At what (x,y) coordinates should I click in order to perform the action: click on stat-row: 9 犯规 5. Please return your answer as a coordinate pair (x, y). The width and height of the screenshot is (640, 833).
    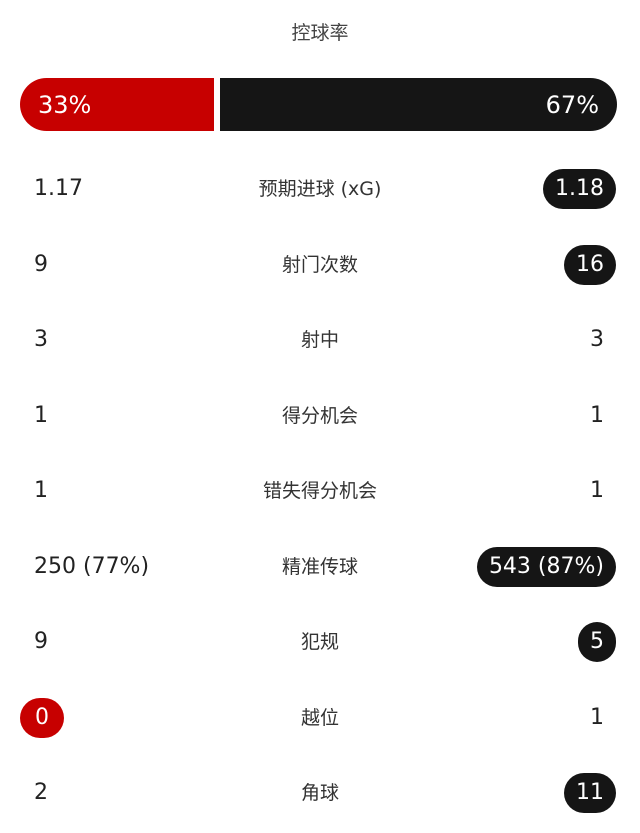
    Looking at the image, I should click on (320, 642).